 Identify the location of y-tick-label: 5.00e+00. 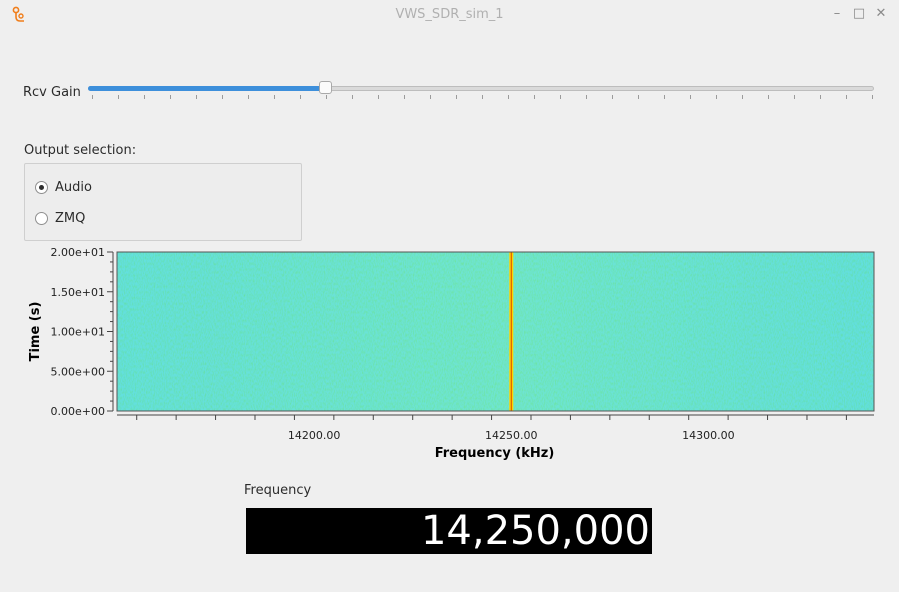
(78, 371).